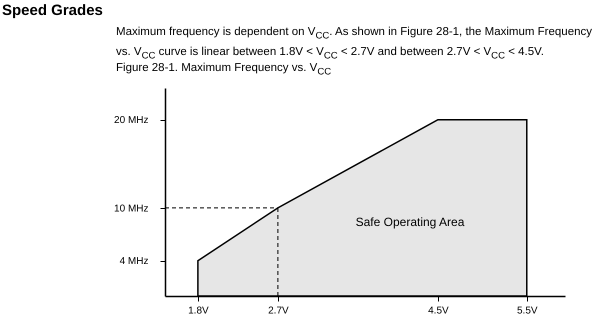 Image resolution: width=600 pixels, height=323 pixels. What do you see at coordinates (134, 262) in the screenshot?
I see `y-tick-label: 4 MHz` at bounding box center [134, 262].